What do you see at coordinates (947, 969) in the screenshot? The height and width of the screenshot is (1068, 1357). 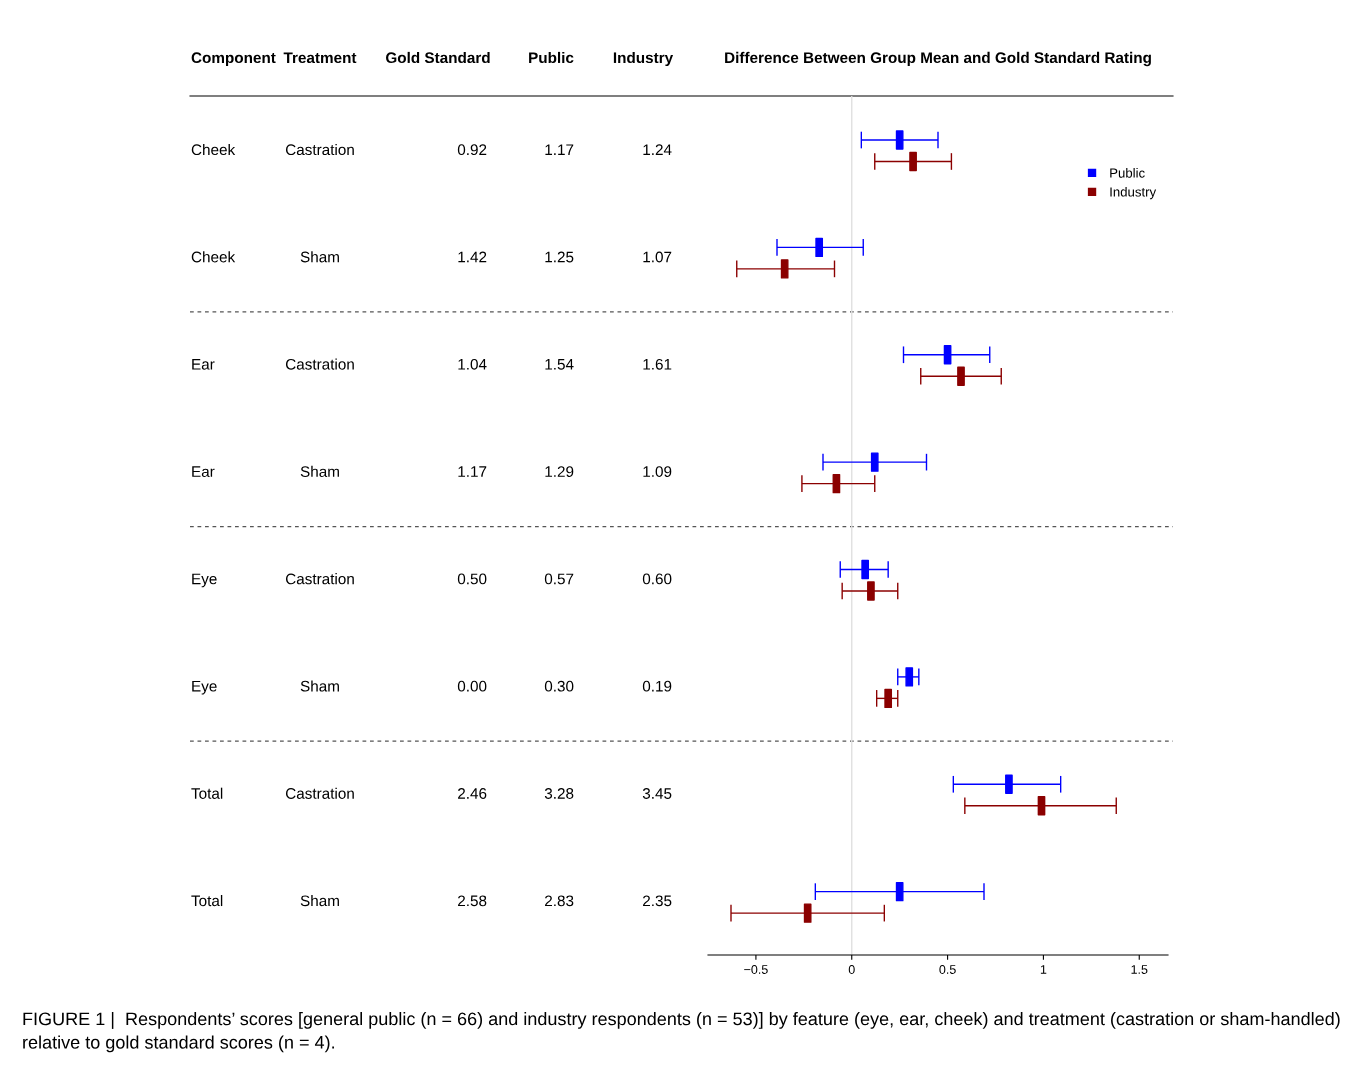 I see `x-tick-label: 0.5` at bounding box center [947, 969].